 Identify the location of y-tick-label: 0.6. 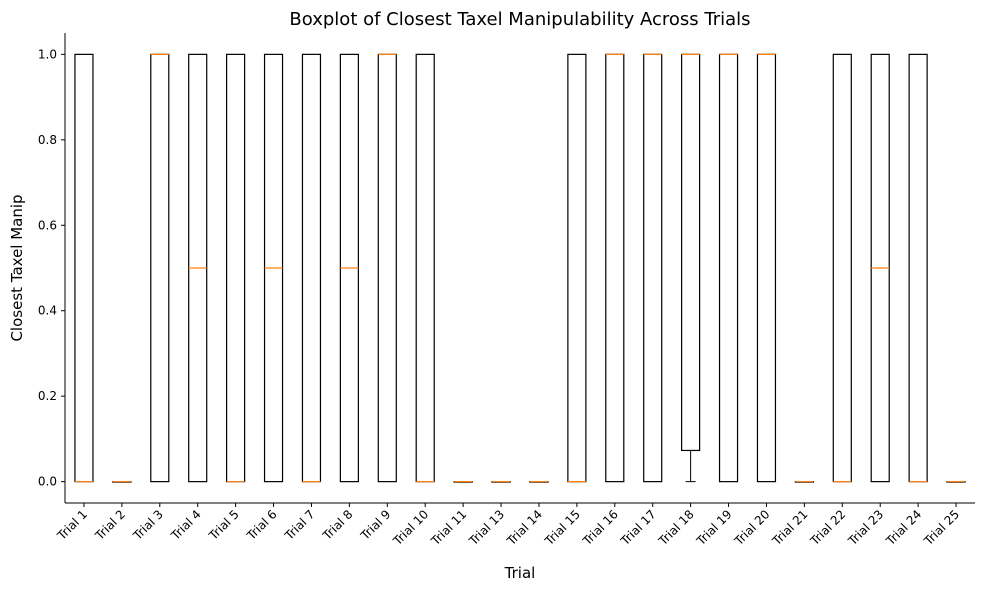
(47, 225).